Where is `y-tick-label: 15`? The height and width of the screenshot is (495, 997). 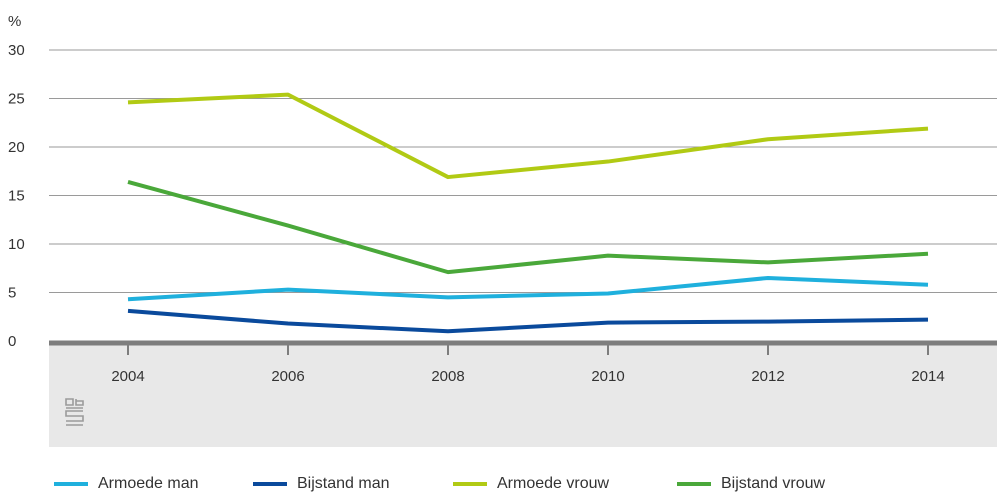
y-tick-label: 15 is located at coordinates (16, 196).